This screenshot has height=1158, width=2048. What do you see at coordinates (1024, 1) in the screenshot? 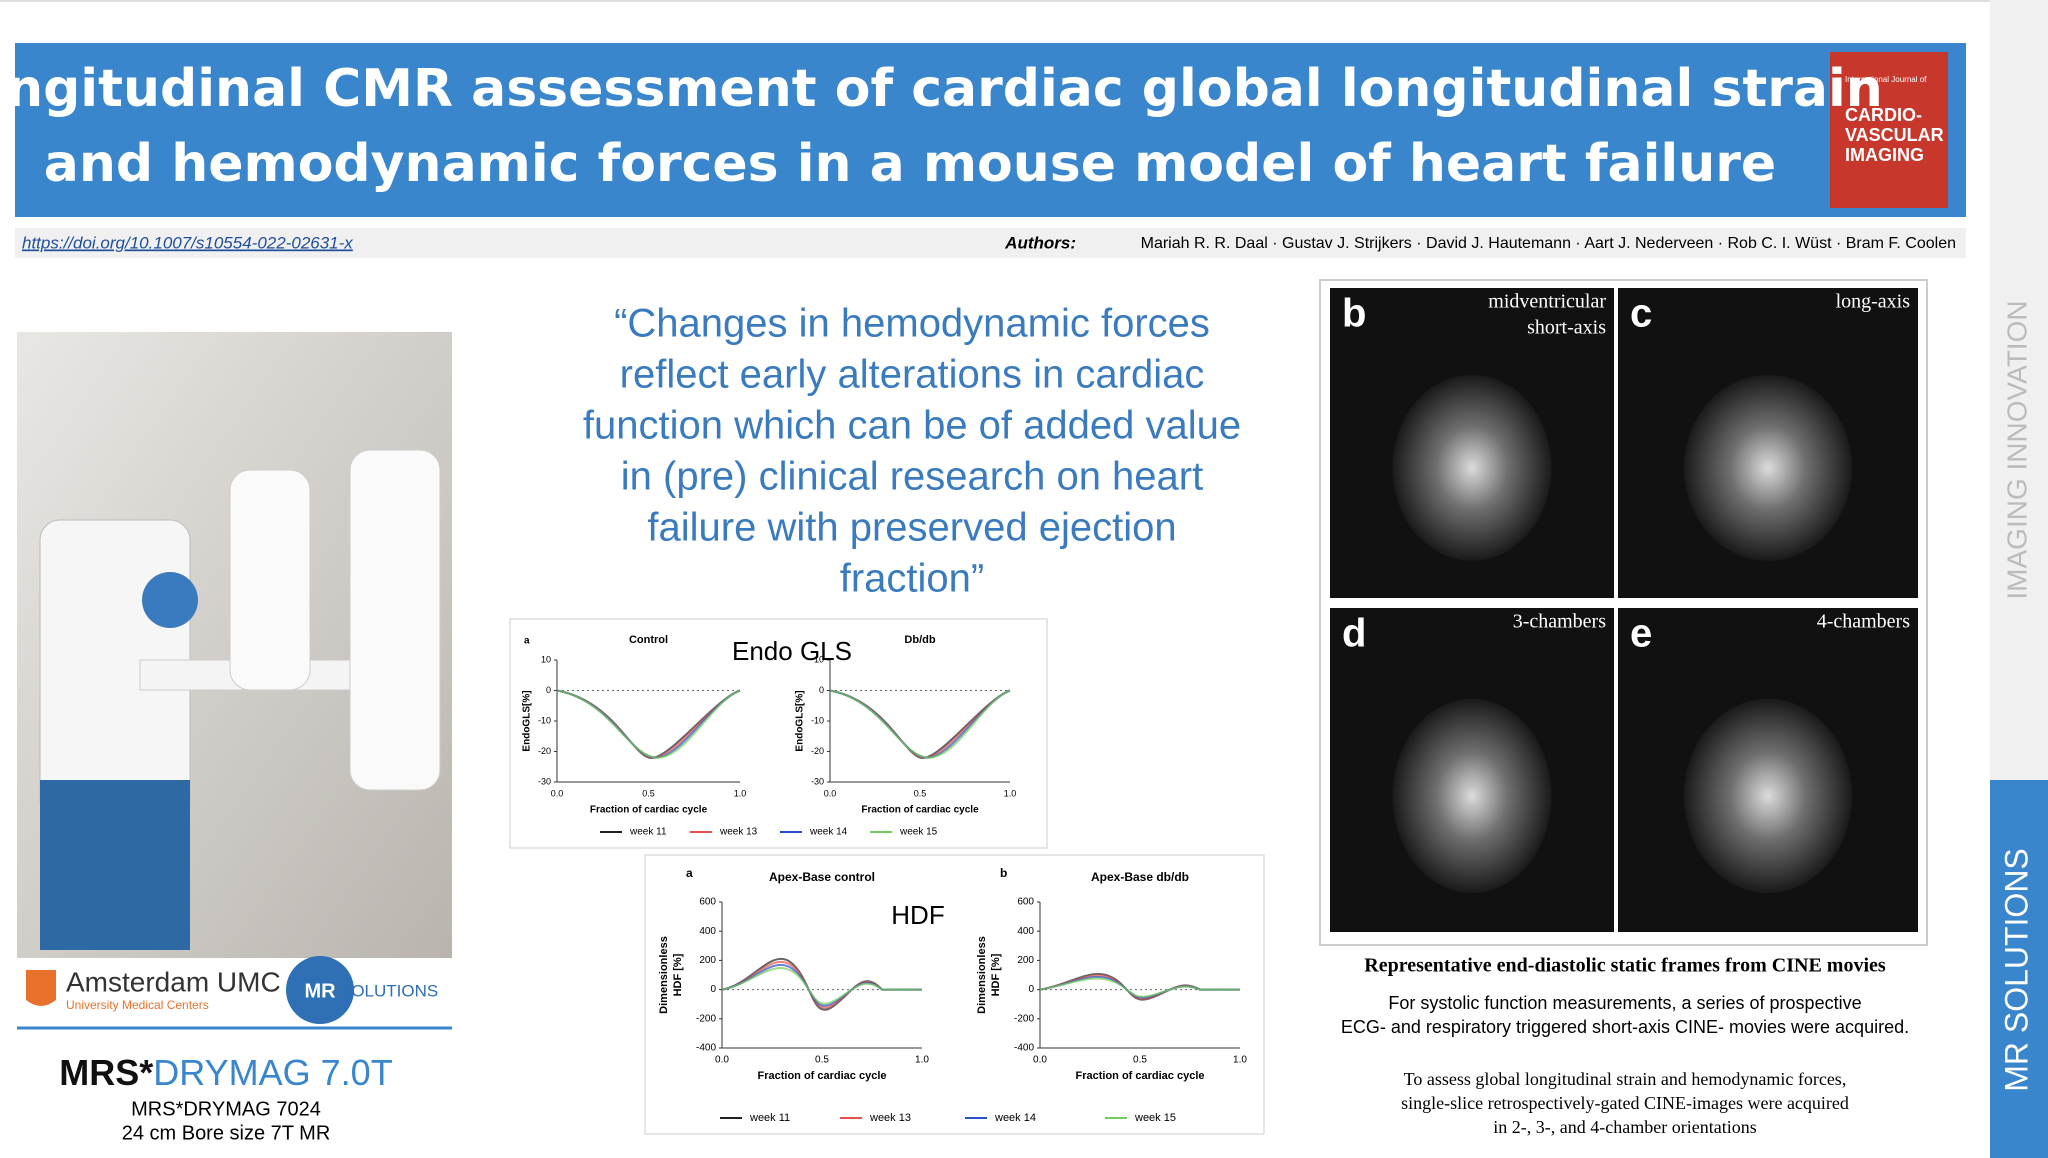
I see `top-rule` at bounding box center [1024, 1].